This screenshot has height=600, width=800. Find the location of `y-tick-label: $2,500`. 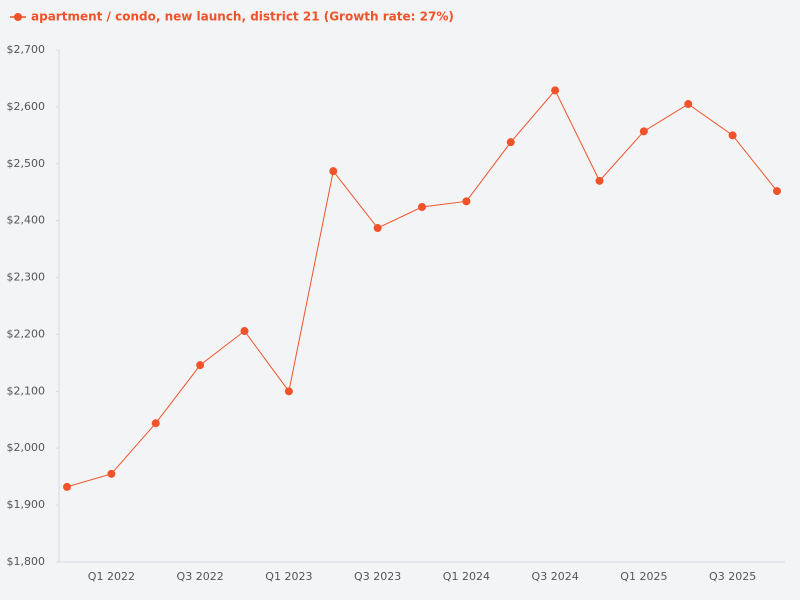

y-tick-label: $2,500 is located at coordinates (26, 163).